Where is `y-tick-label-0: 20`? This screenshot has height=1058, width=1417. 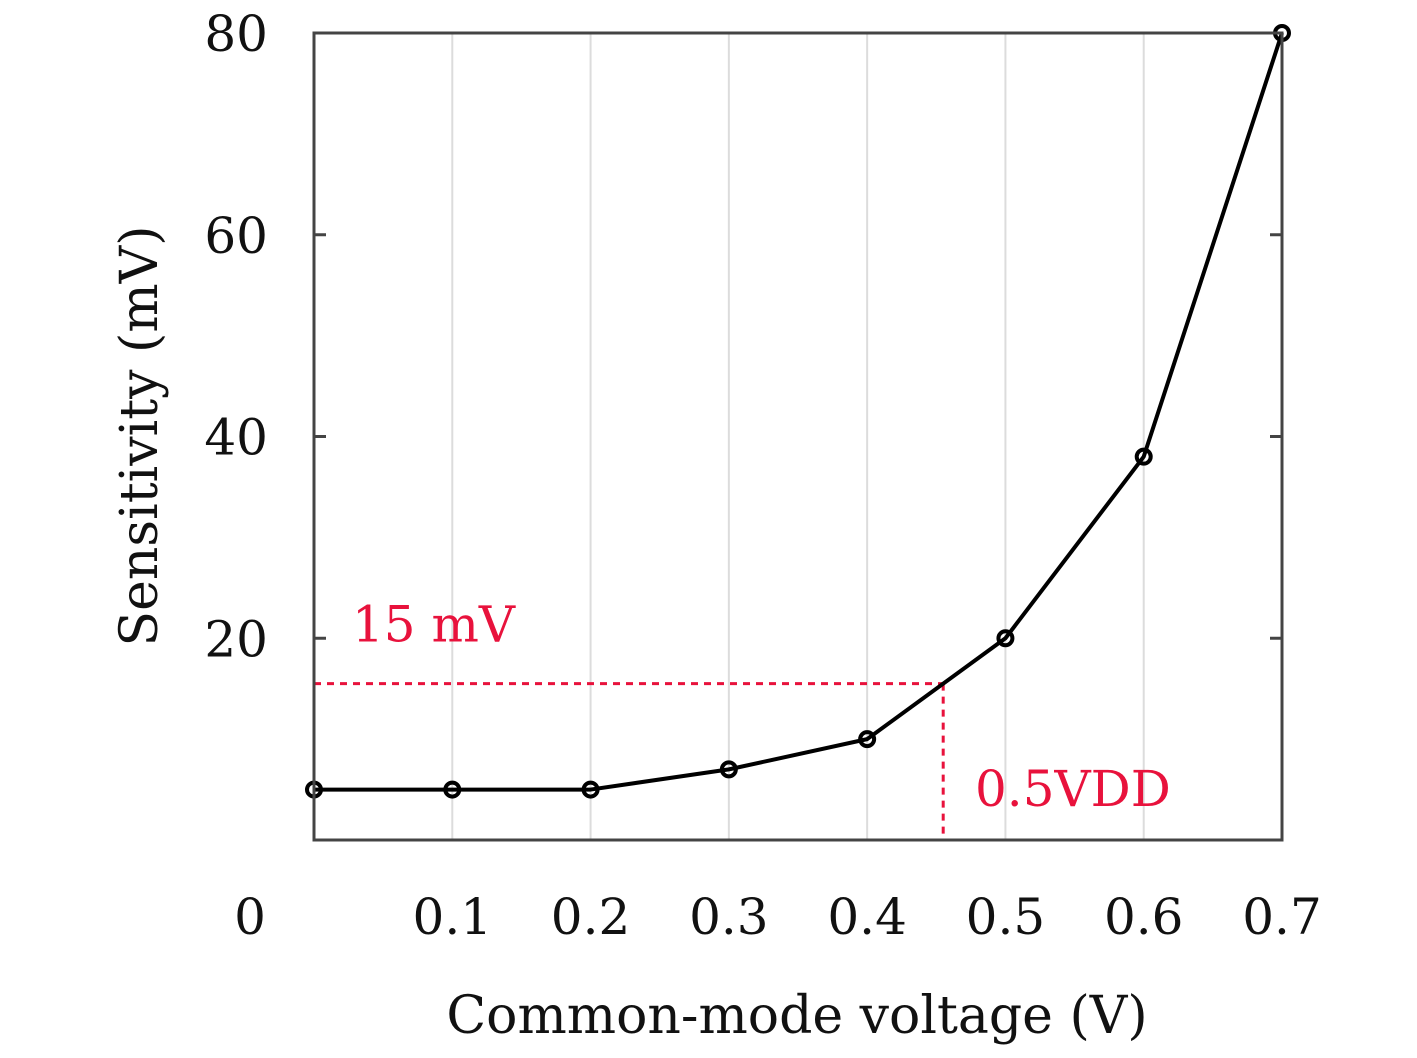
y-tick-label-0: 20 is located at coordinates (236, 639).